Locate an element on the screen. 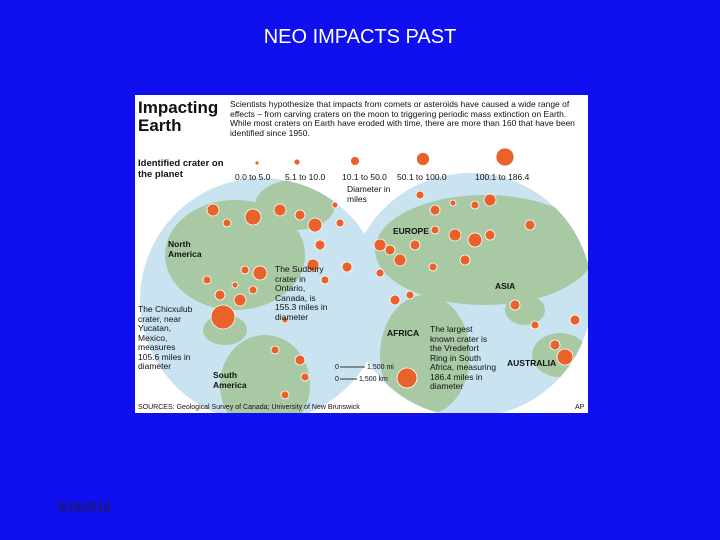 The width and height of the screenshot is (720, 540). region-label: AFRICA is located at coordinates (403, 333).